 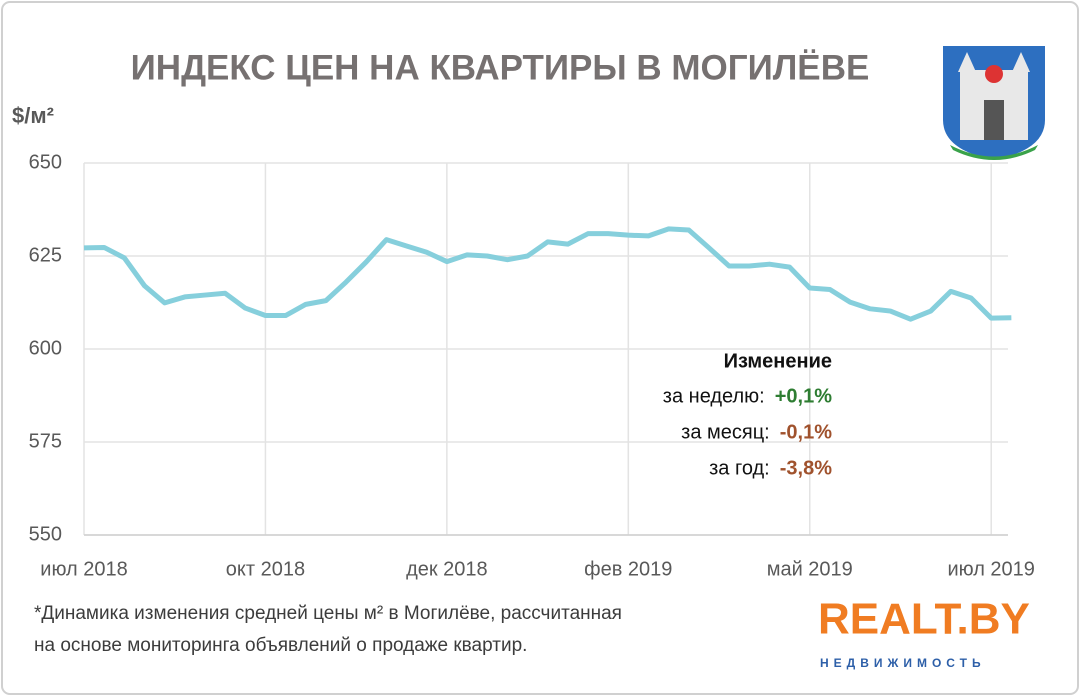 I want to click on x-tick-label: июл 2018, so click(x=83, y=569).